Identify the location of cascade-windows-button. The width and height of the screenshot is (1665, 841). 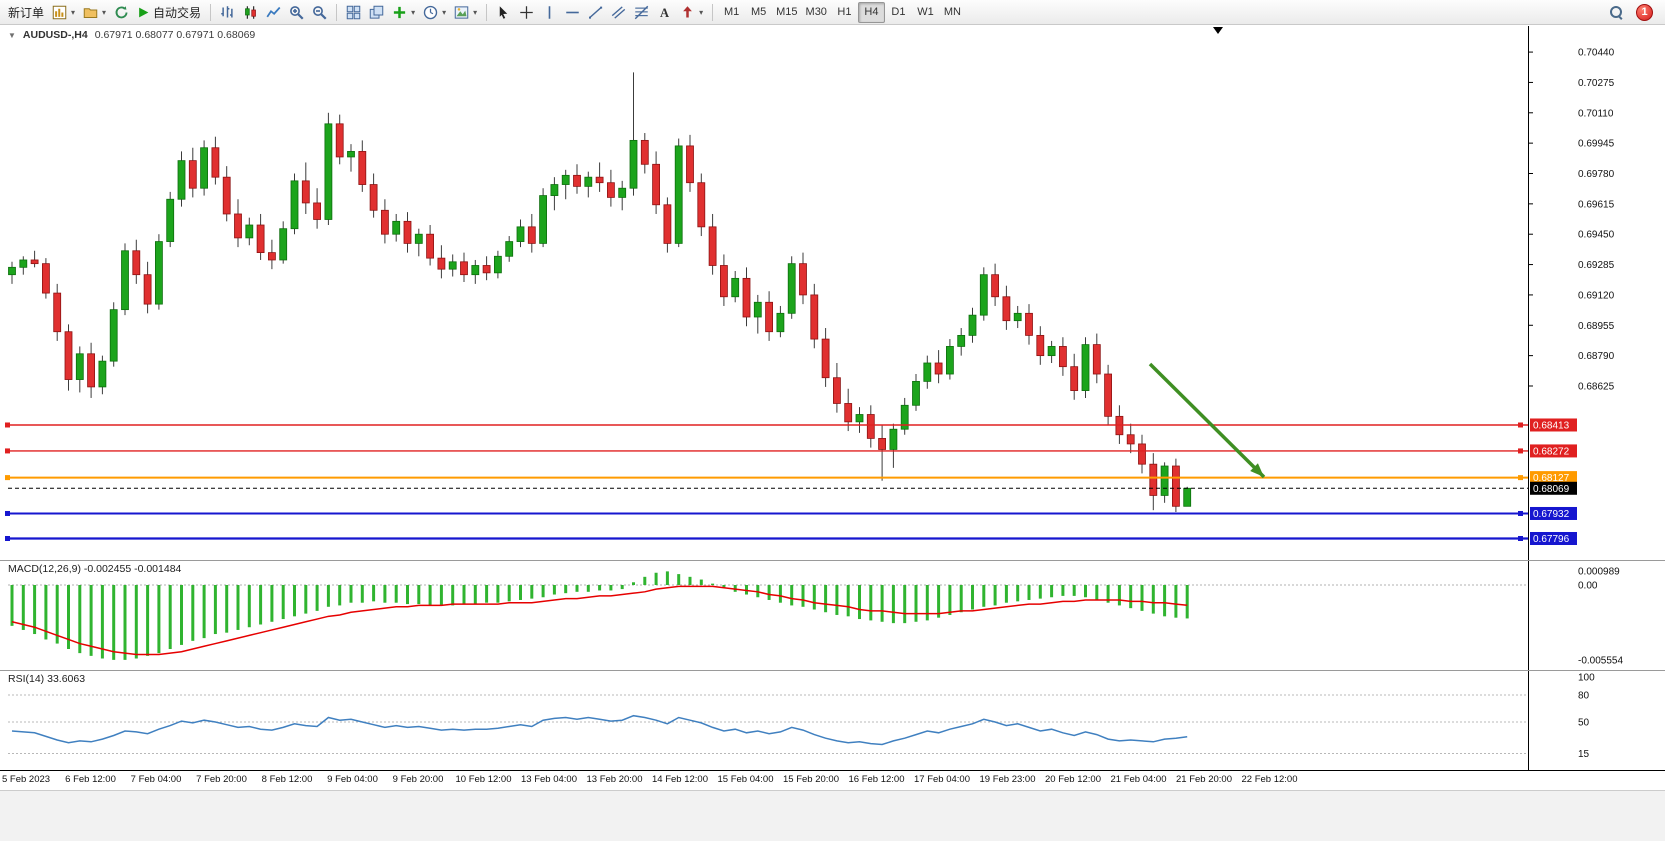
(376, 12).